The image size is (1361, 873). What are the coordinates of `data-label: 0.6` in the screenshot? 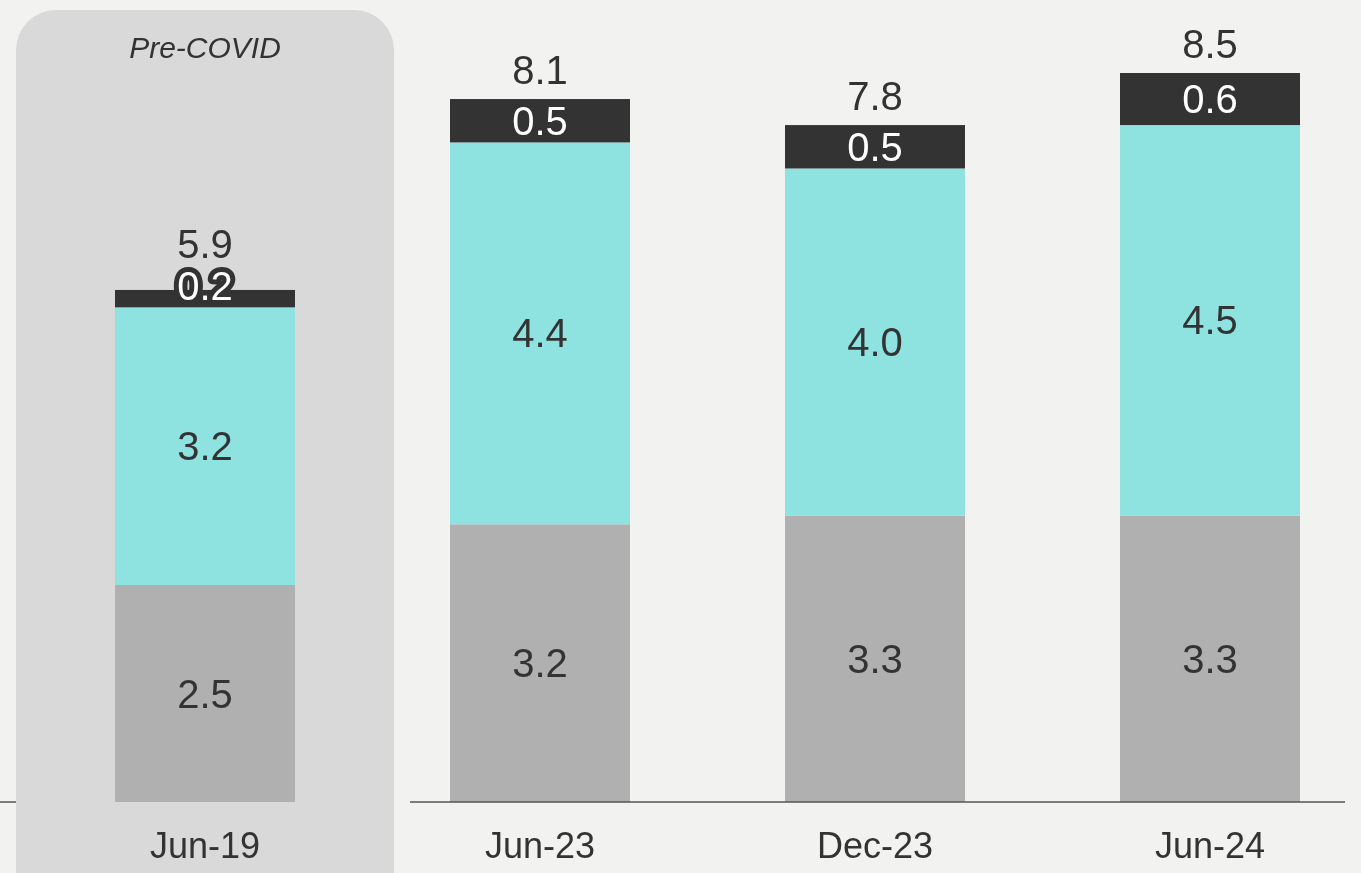 It's located at (1210, 99).